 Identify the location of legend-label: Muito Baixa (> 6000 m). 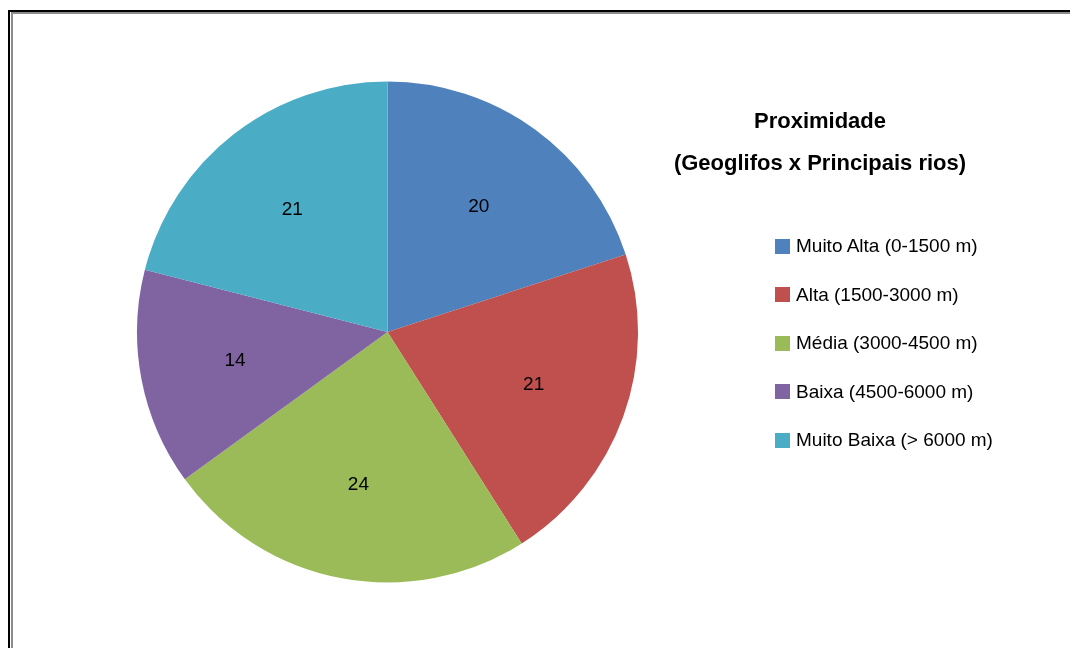
(894, 440).